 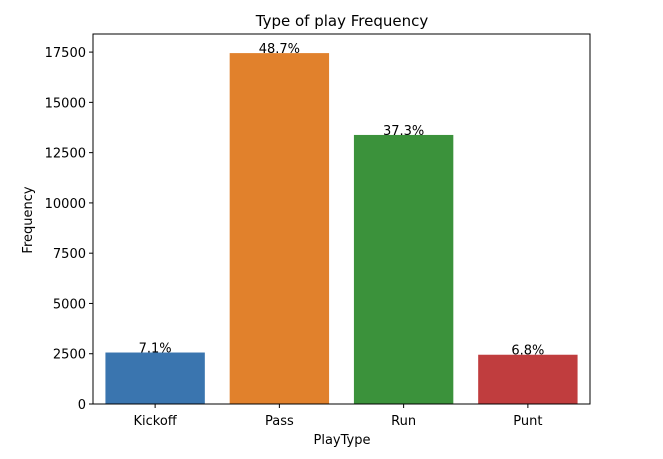 What do you see at coordinates (65, 204) in the screenshot?
I see `y-tick-label: 10000` at bounding box center [65, 204].